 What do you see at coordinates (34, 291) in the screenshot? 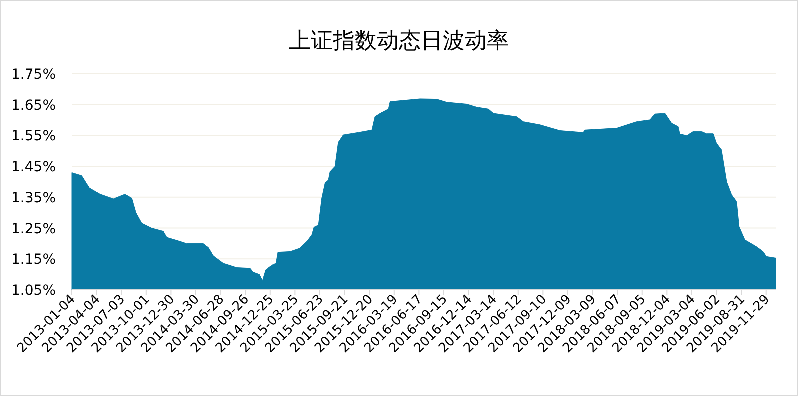
I see `y-tick-label: 1.05%` at bounding box center [34, 291].